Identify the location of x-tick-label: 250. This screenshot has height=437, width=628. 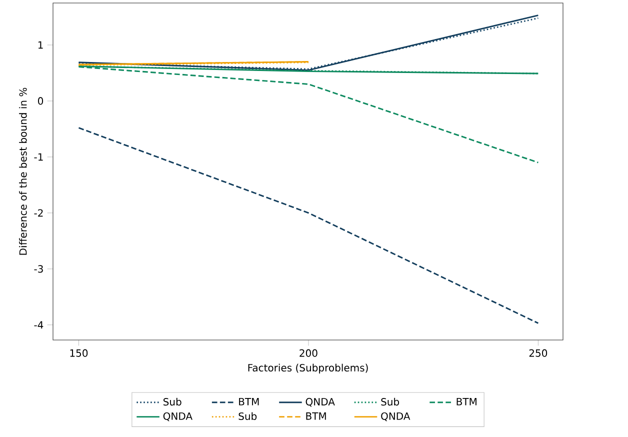
(538, 353).